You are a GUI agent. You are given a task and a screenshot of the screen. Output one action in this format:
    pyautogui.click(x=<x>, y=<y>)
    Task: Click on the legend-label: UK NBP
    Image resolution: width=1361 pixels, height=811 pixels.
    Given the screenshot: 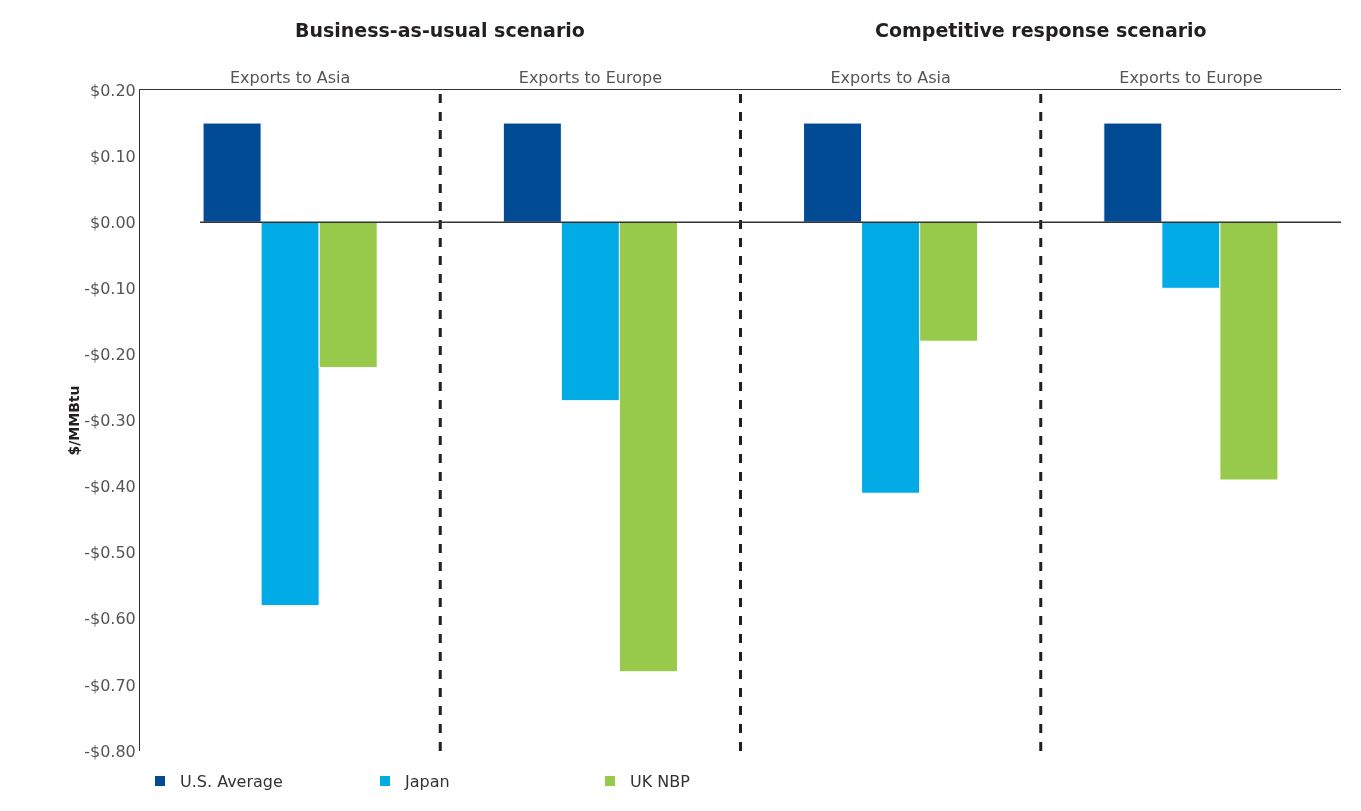 What is the action you would take?
    pyautogui.click(x=660, y=782)
    